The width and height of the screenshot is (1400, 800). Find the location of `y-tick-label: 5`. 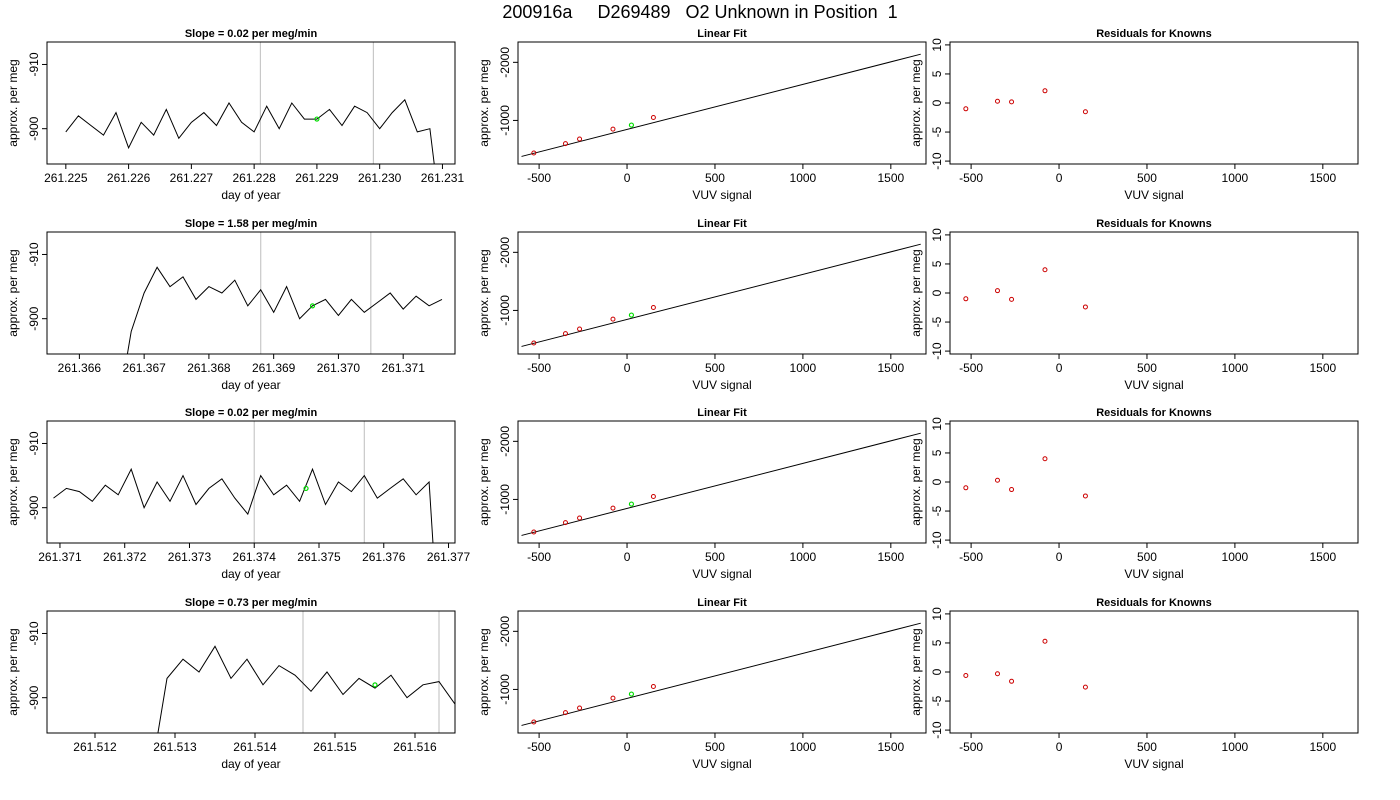

y-tick-label: 5 is located at coordinates (937, 73).